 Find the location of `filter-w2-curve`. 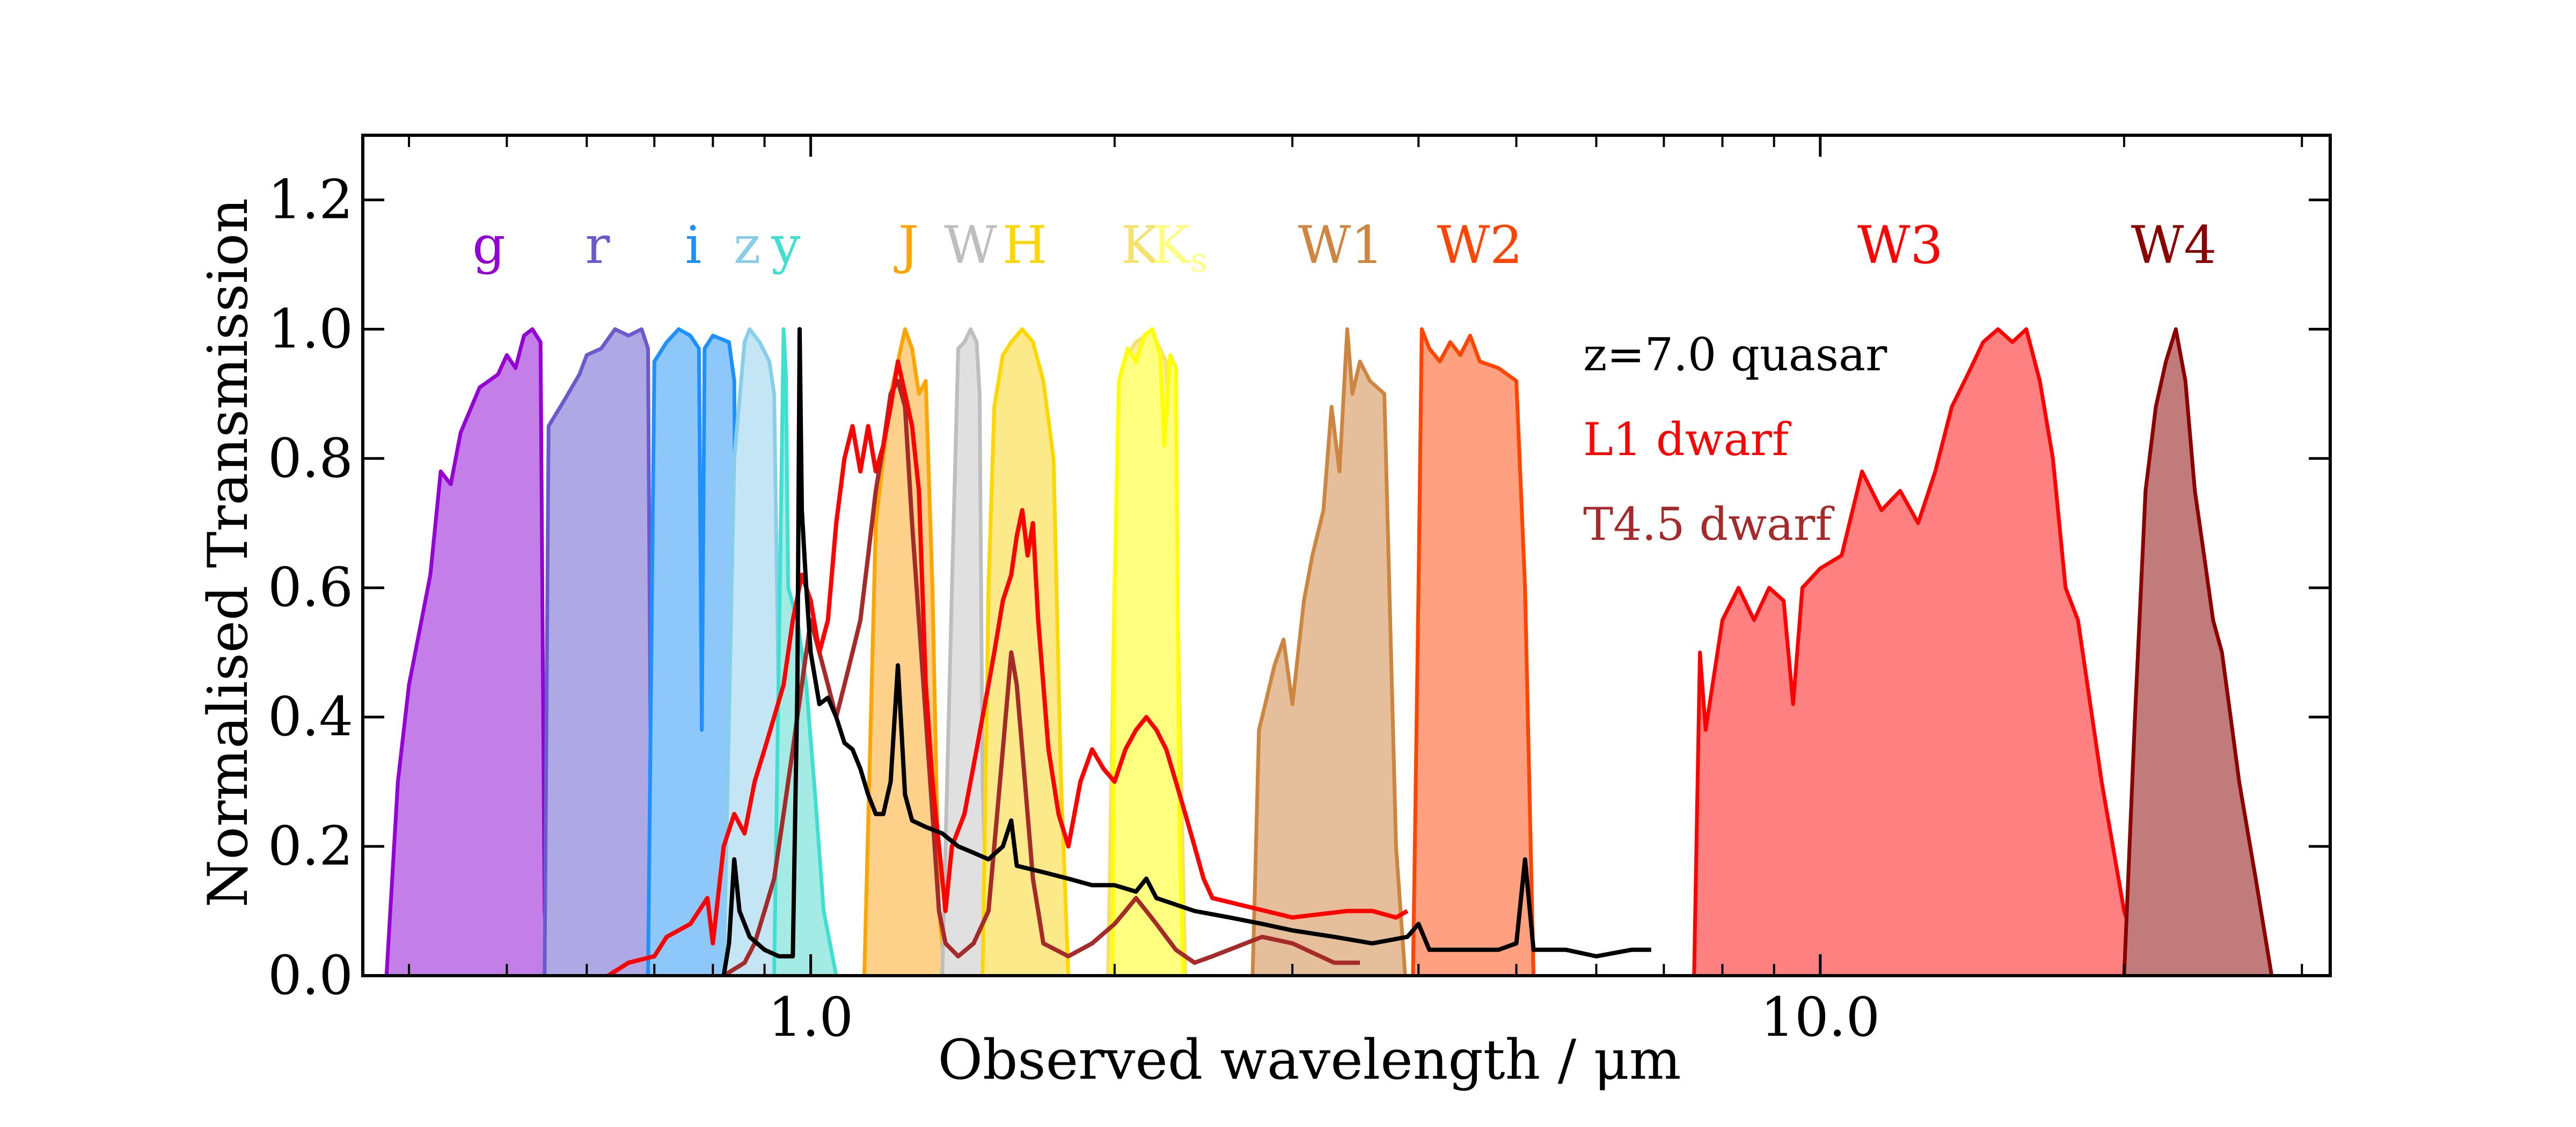

filter-w2-curve is located at coordinates (1473, 651).